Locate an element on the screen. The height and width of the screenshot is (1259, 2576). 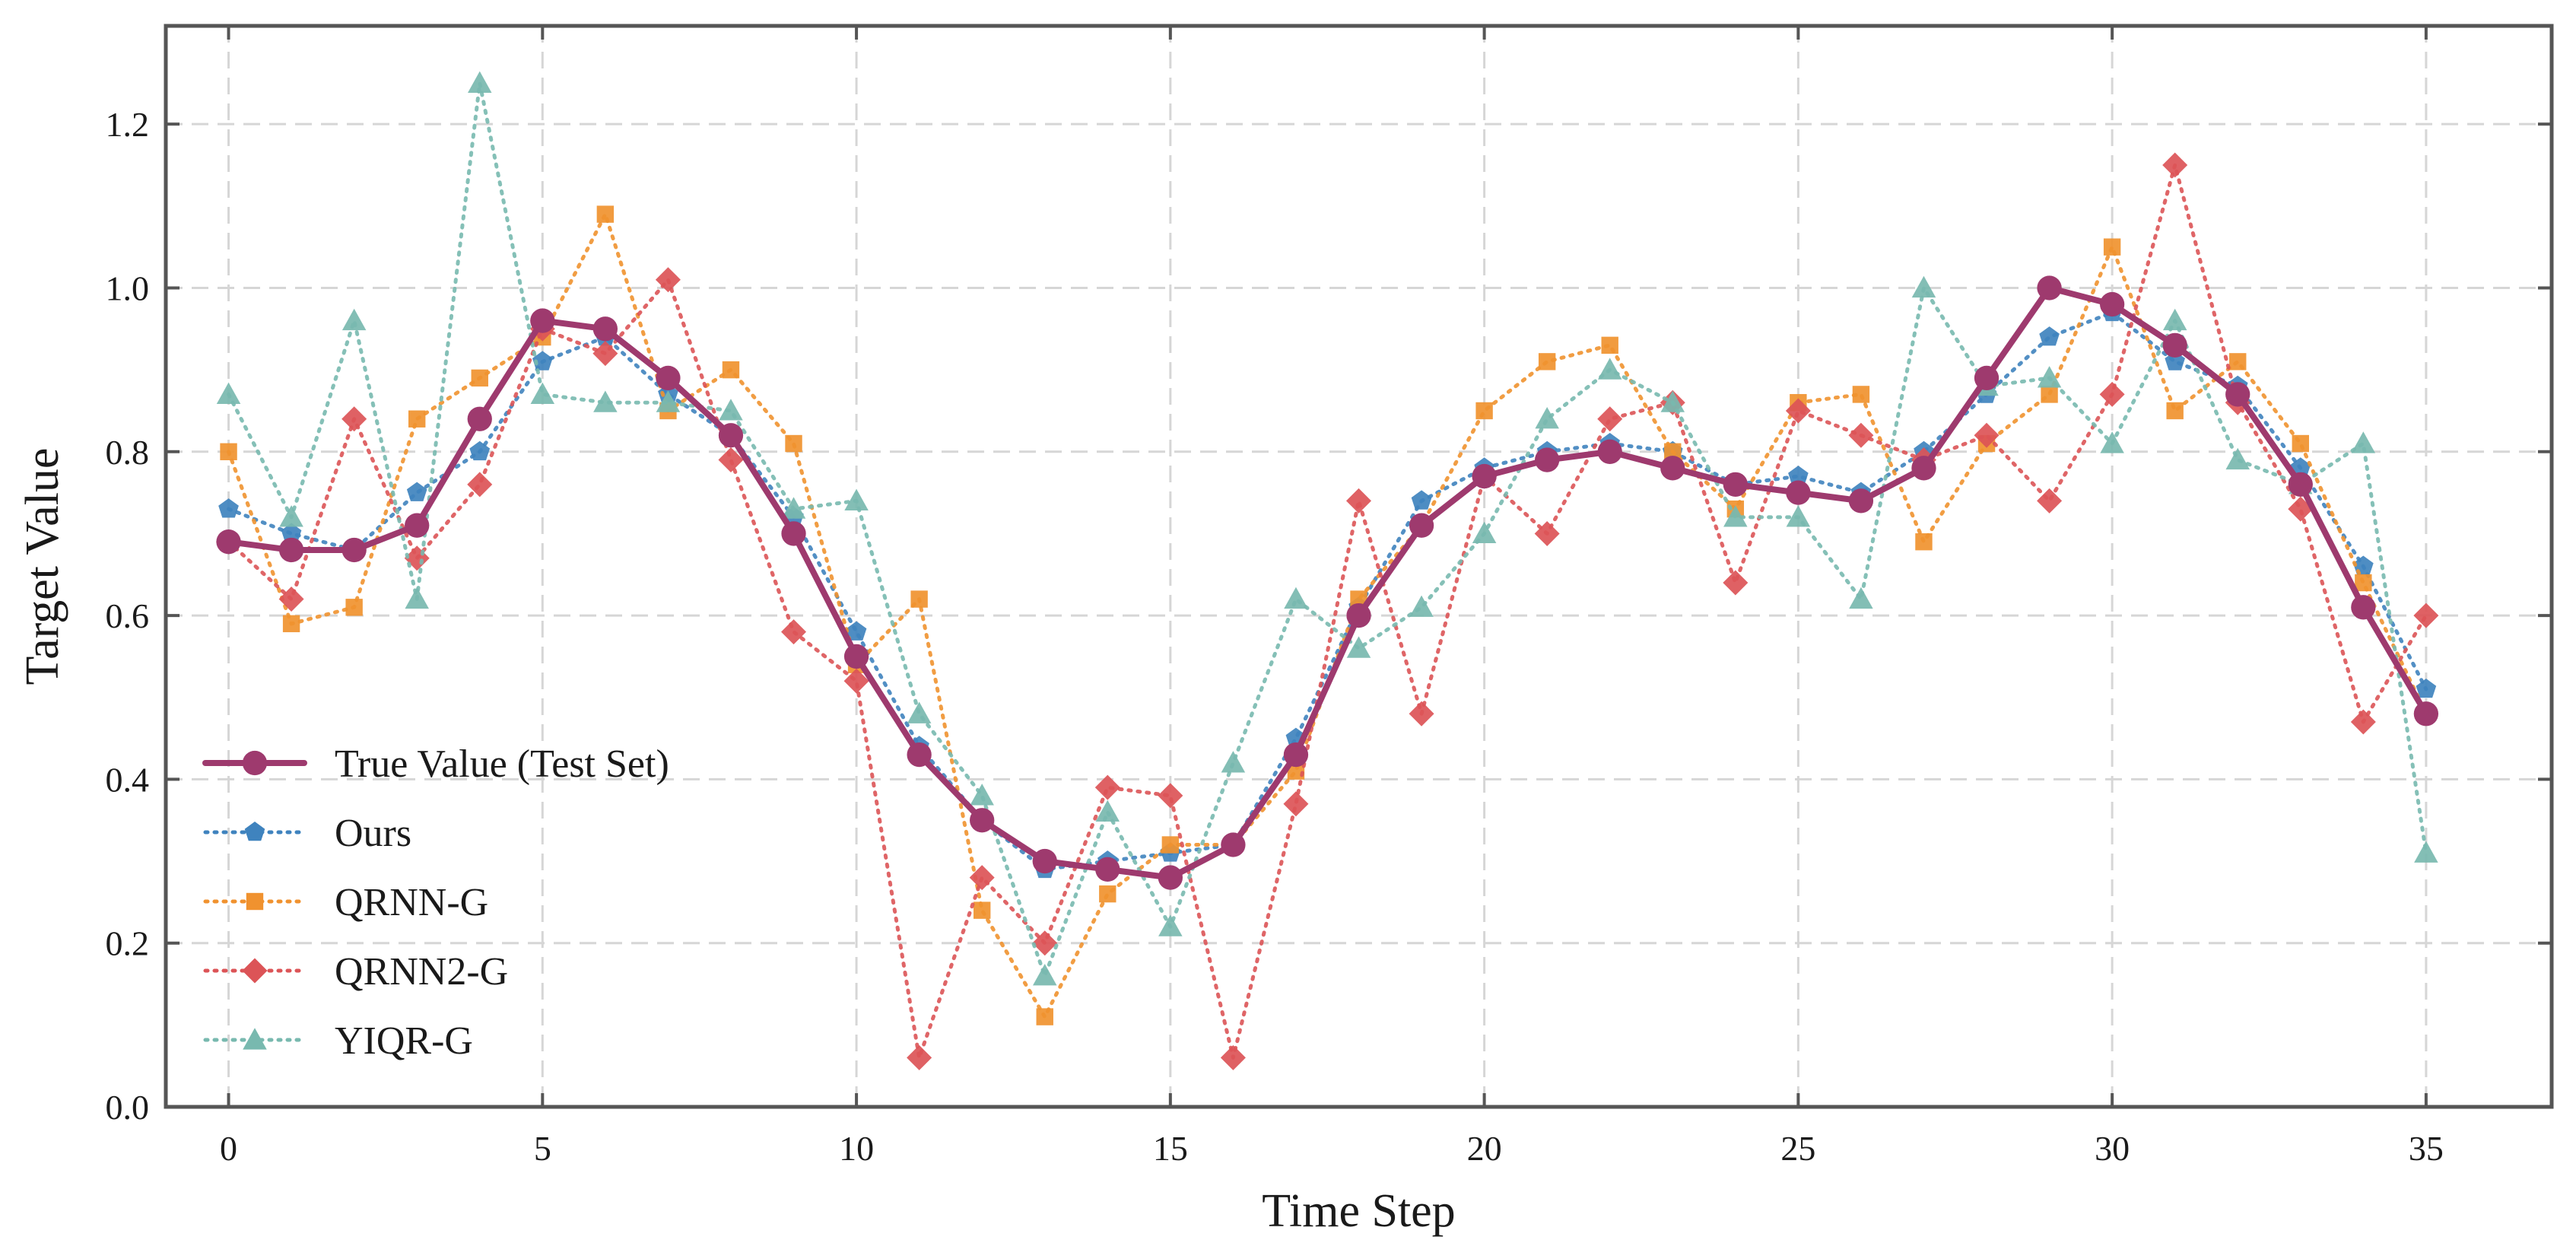
y-tick-label: 1.0 is located at coordinates (128, 288).